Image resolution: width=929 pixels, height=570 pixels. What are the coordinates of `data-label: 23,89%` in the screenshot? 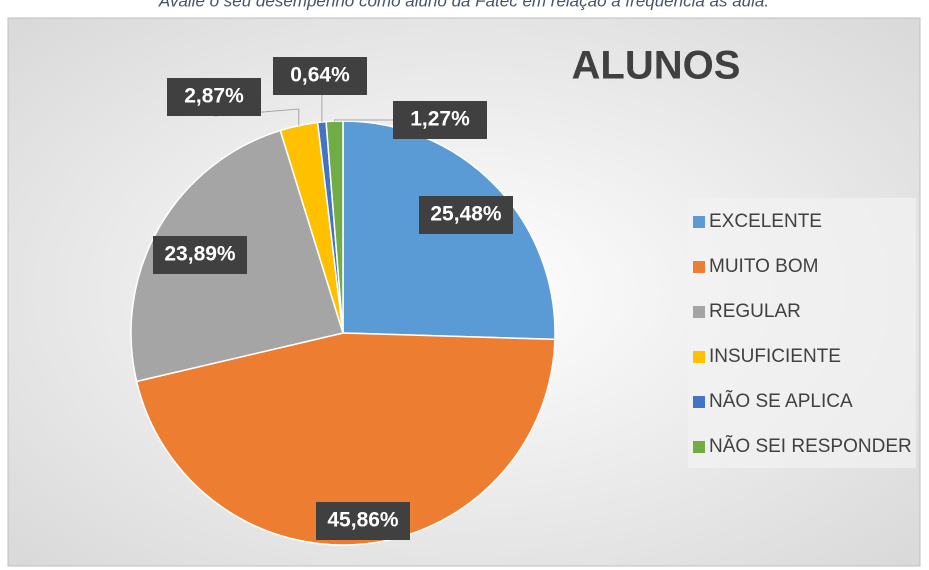 It's located at (200, 254).